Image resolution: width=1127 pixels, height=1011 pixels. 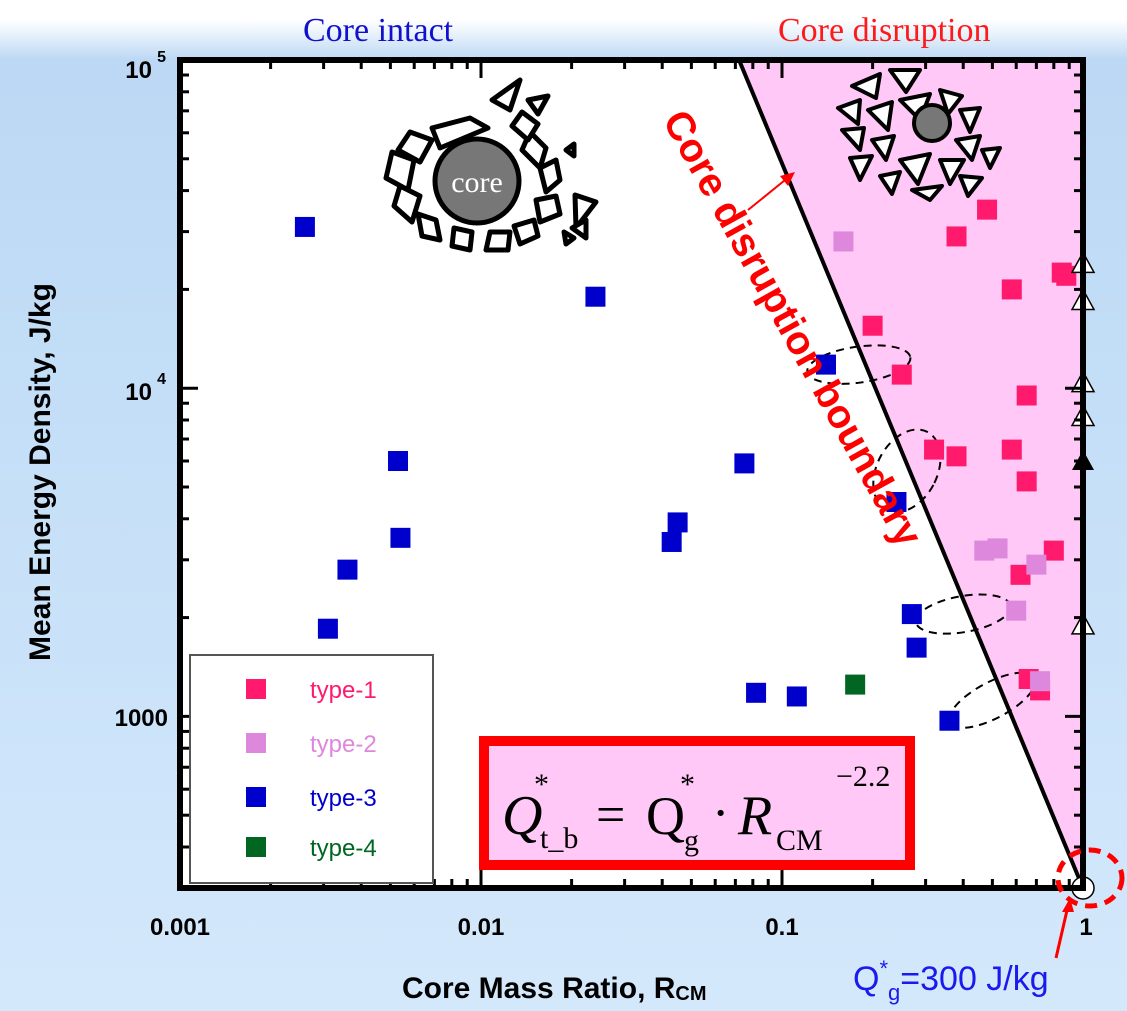 What do you see at coordinates (863, 776) in the screenshot?
I see `formula-exp: −2.2` at bounding box center [863, 776].